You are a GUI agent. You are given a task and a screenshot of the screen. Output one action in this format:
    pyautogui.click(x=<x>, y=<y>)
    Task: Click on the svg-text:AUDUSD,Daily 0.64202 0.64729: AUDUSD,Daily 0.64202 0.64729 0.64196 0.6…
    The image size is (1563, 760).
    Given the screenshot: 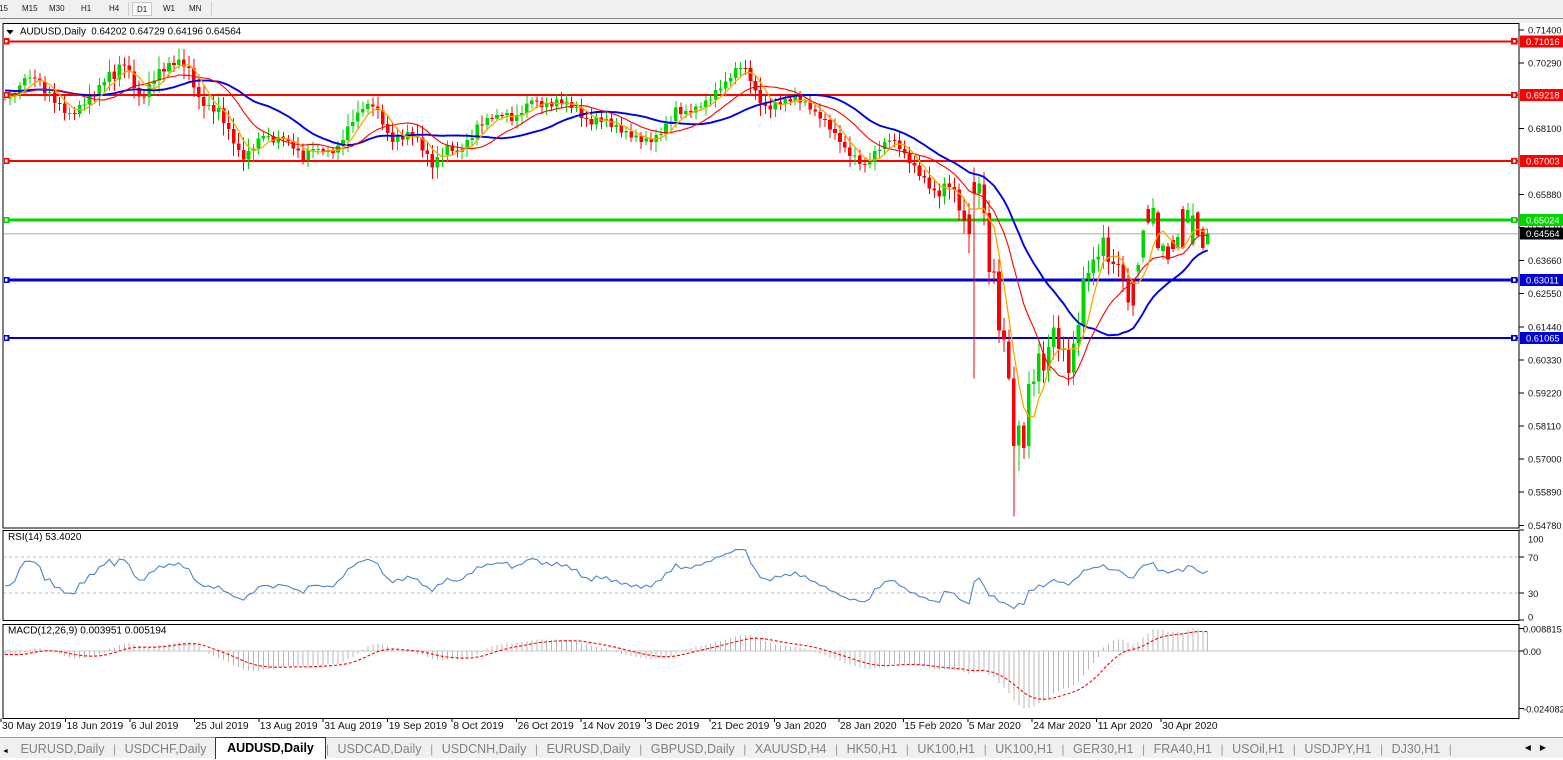 What is the action you would take?
    pyautogui.click(x=131, y=32)
    